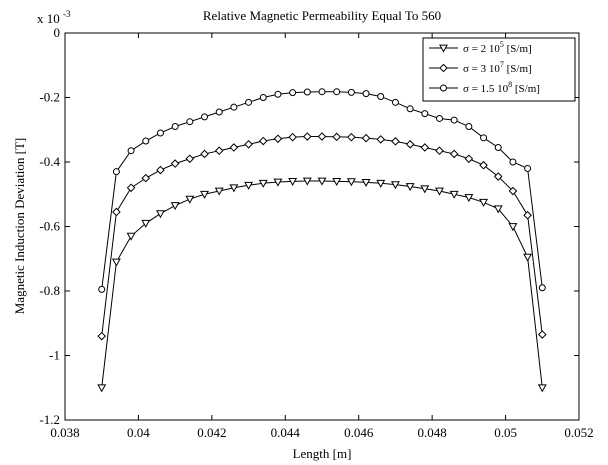  What do you see at coordinates (286, 432) in the screenshot?
I see `x-tick-label: 0.044` at bounding box center [286, 432].